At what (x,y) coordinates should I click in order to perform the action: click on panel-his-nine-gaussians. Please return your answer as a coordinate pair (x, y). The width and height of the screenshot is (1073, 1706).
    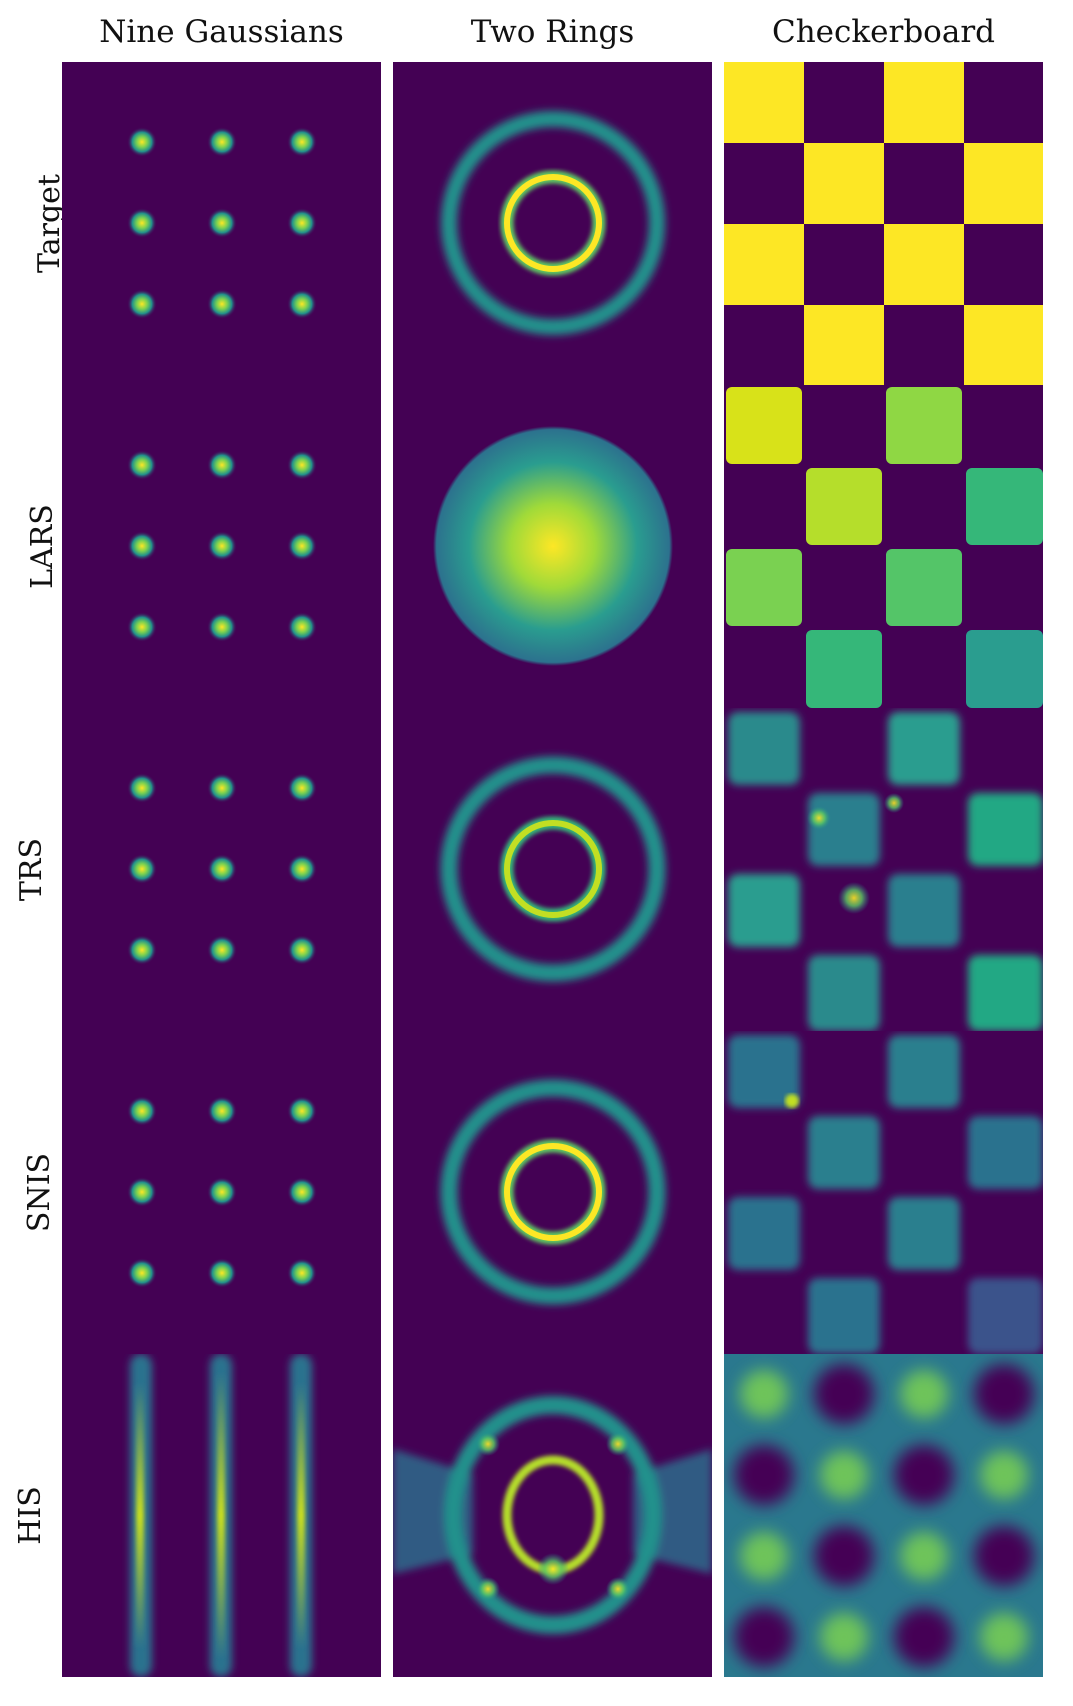
    Looking at the image, I should click on (221, 1515).